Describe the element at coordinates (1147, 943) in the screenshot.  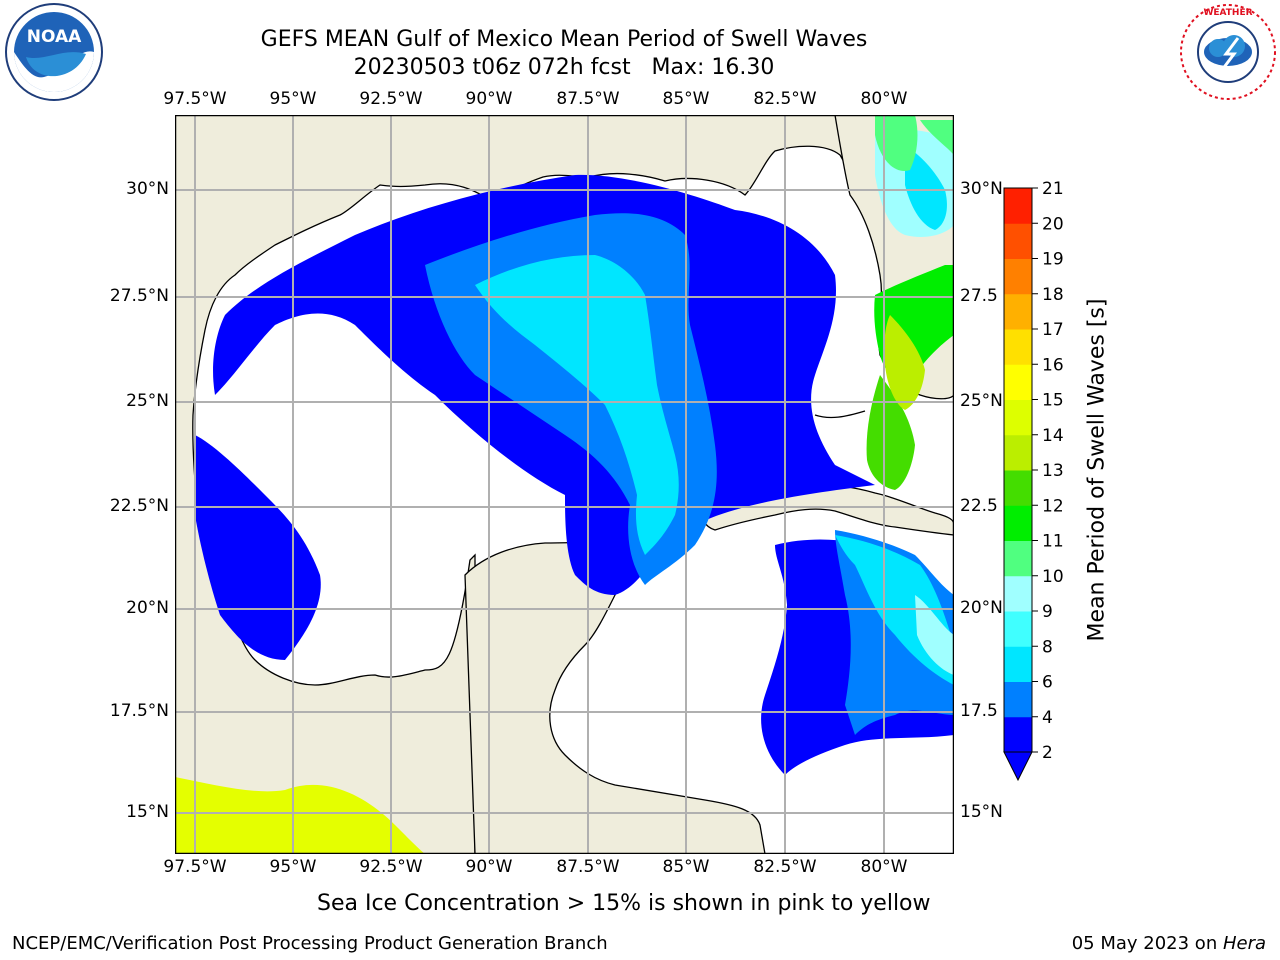
I see `footer-date-text: 05 May 2023 on` at that location.